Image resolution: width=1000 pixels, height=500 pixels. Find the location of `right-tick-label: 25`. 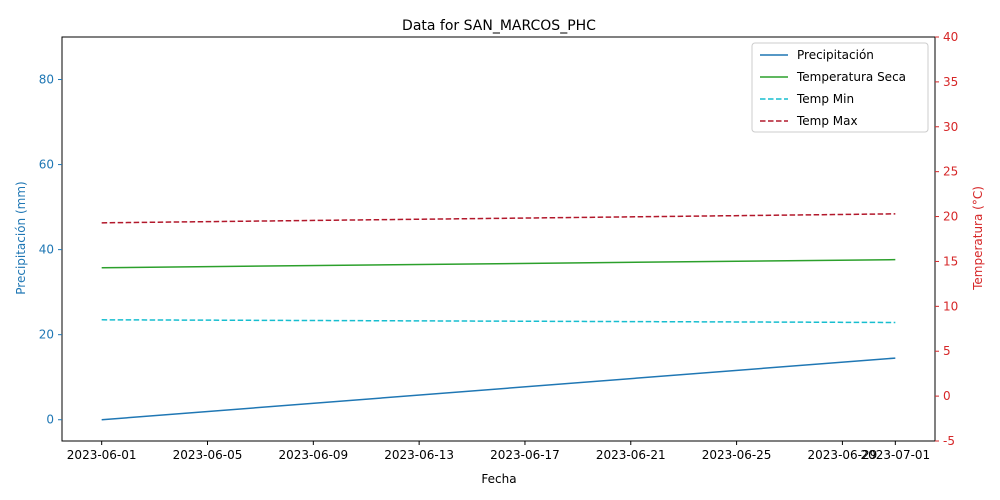

right-tick-label: 25 is located at coordinates (950, 172).